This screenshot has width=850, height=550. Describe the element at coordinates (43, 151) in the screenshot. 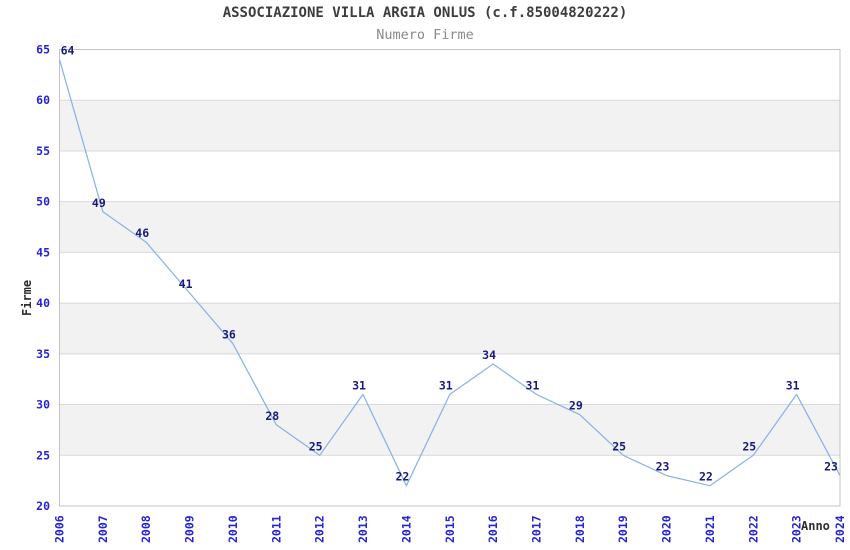

I see `svg-text: 55` at that location.